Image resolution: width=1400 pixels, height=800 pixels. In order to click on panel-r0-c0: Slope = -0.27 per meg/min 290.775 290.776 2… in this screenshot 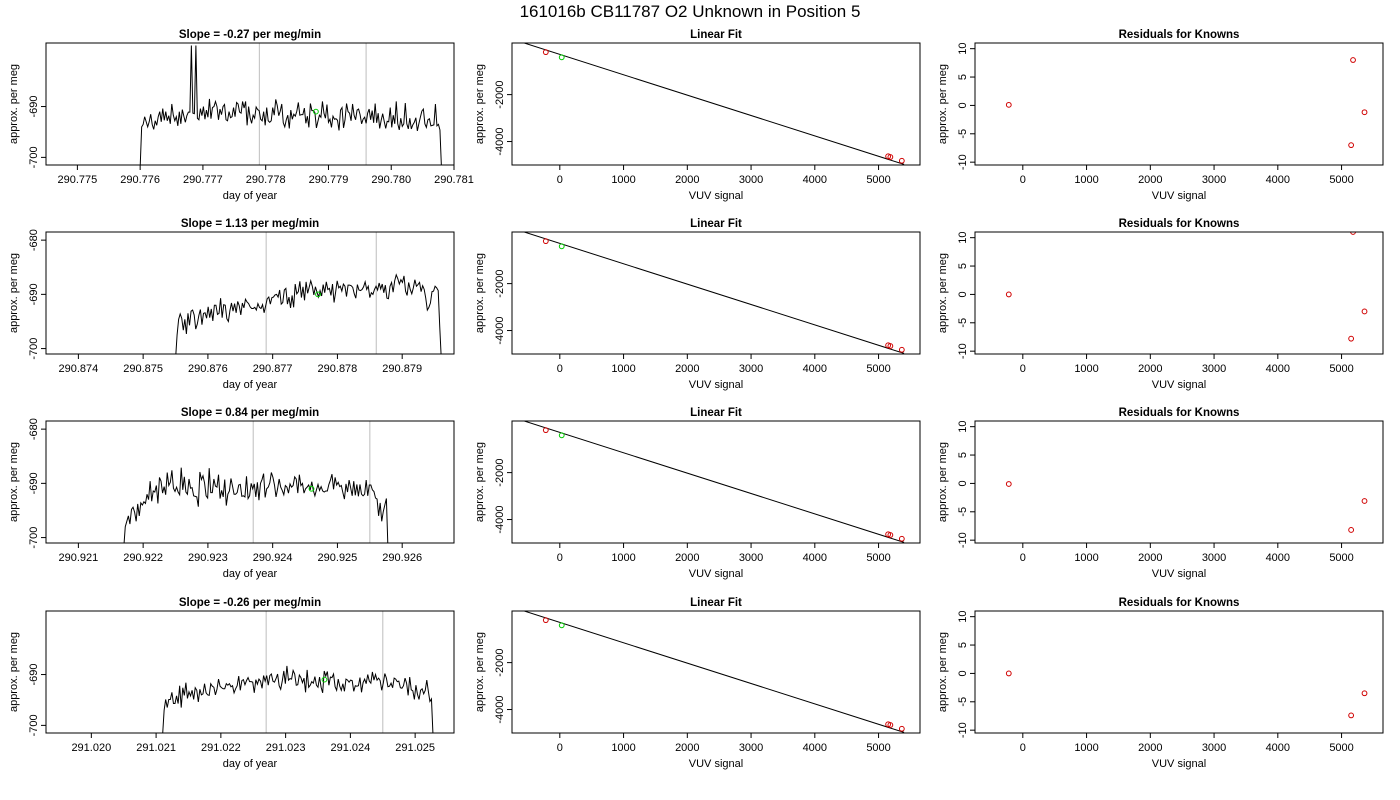, I will do `click(241, 115)`.